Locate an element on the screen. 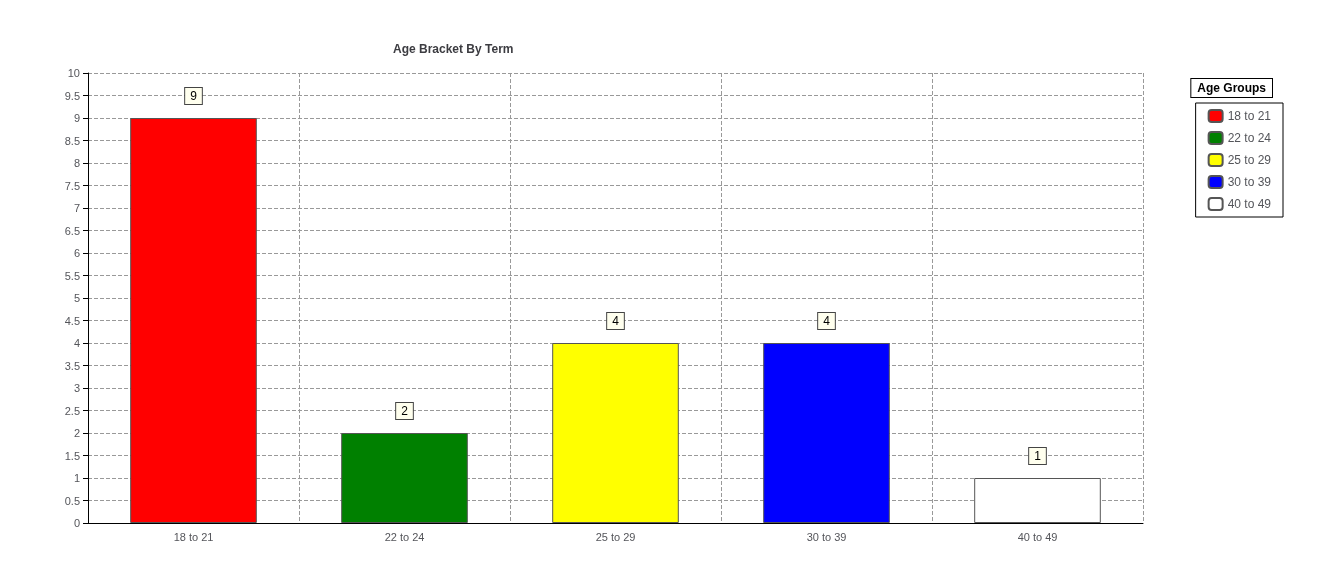  y-tick-label: 4 is located at coordinates (76, 343).